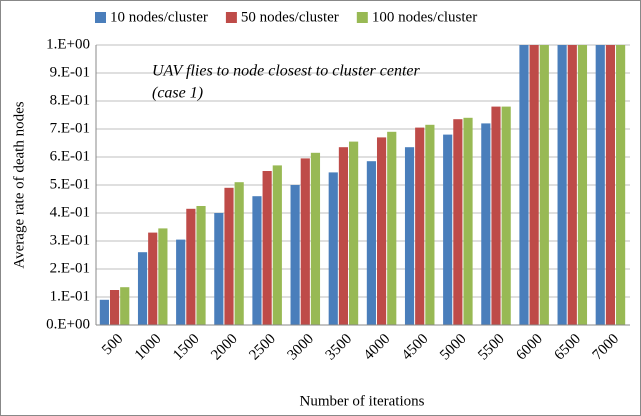  I want to click on y-tick-label: 0.E+00, so click(68, 324).